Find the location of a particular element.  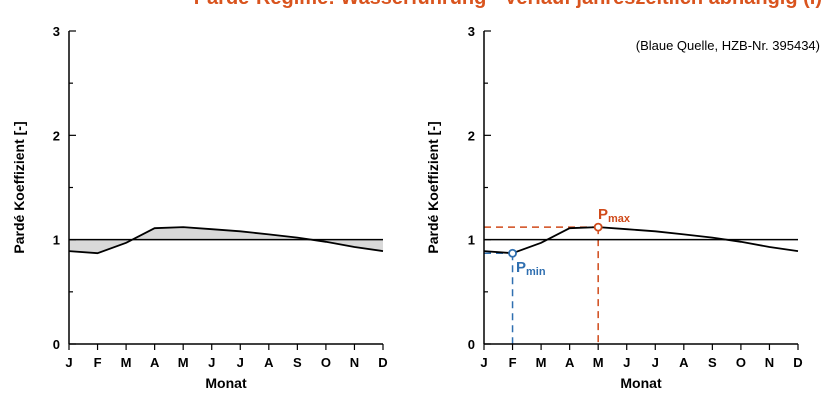

pmax-label-sub: max is located at coordinates (619, 219).